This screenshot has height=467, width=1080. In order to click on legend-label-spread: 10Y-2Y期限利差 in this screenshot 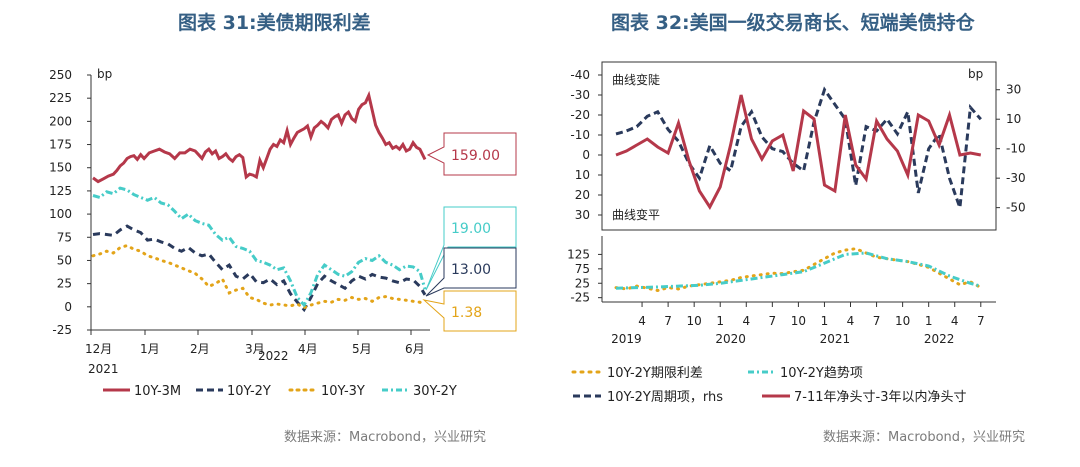, I will do `click(655, 373)`.